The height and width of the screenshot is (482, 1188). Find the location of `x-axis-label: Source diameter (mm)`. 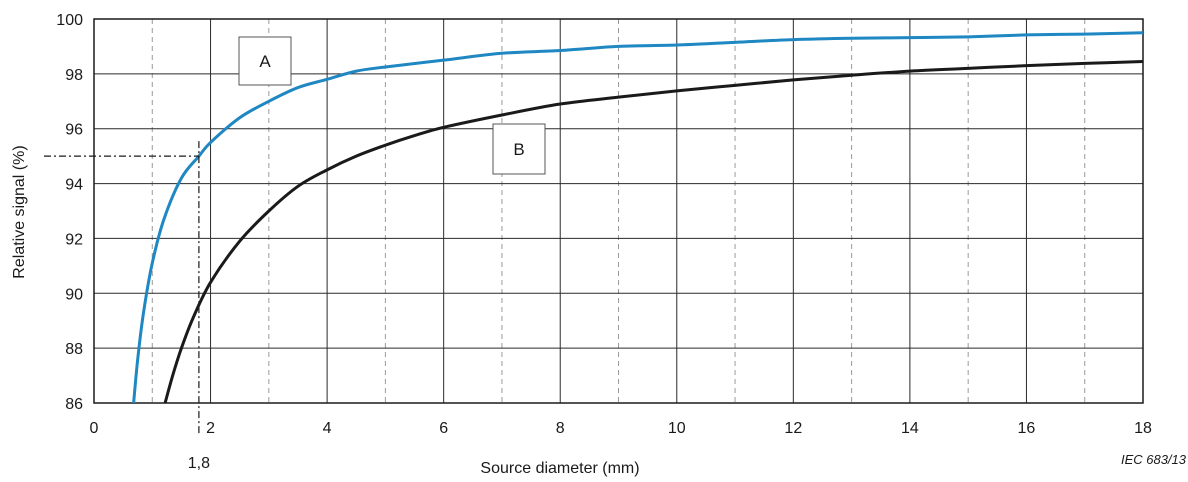

x-axis-label: Source diameter (mm) is located at coordinates (559, 468).